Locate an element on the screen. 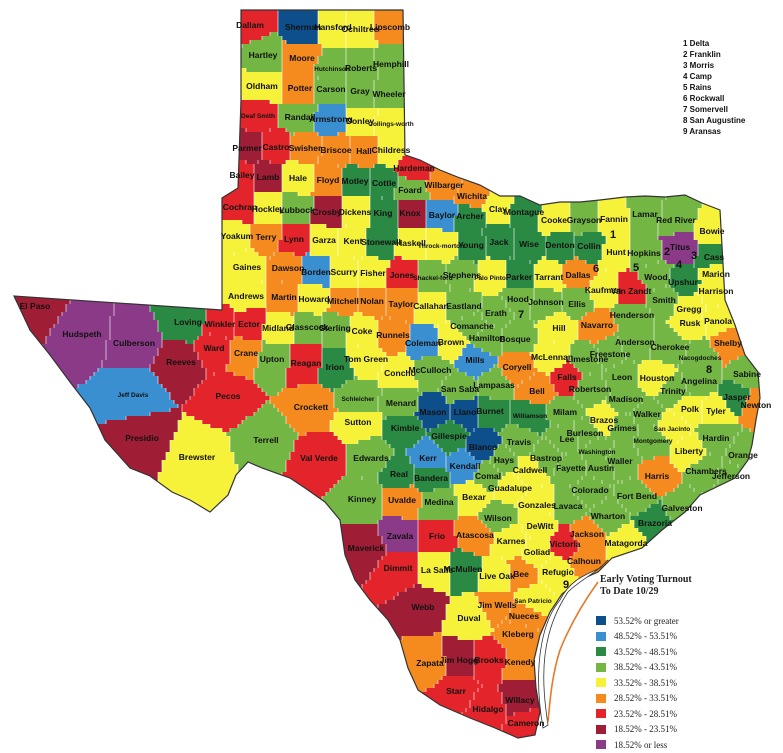 The height and width of the screenshot is (753, 783). county-label: Culberson is located at coordinates (134, 343).